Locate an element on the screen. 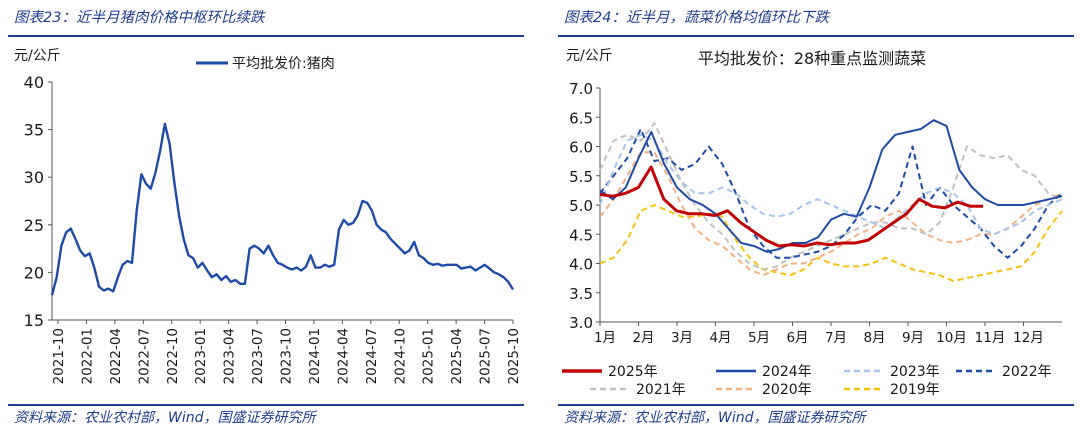  legend-label-2021年: 2021年 is located at coordinates (661, 390).